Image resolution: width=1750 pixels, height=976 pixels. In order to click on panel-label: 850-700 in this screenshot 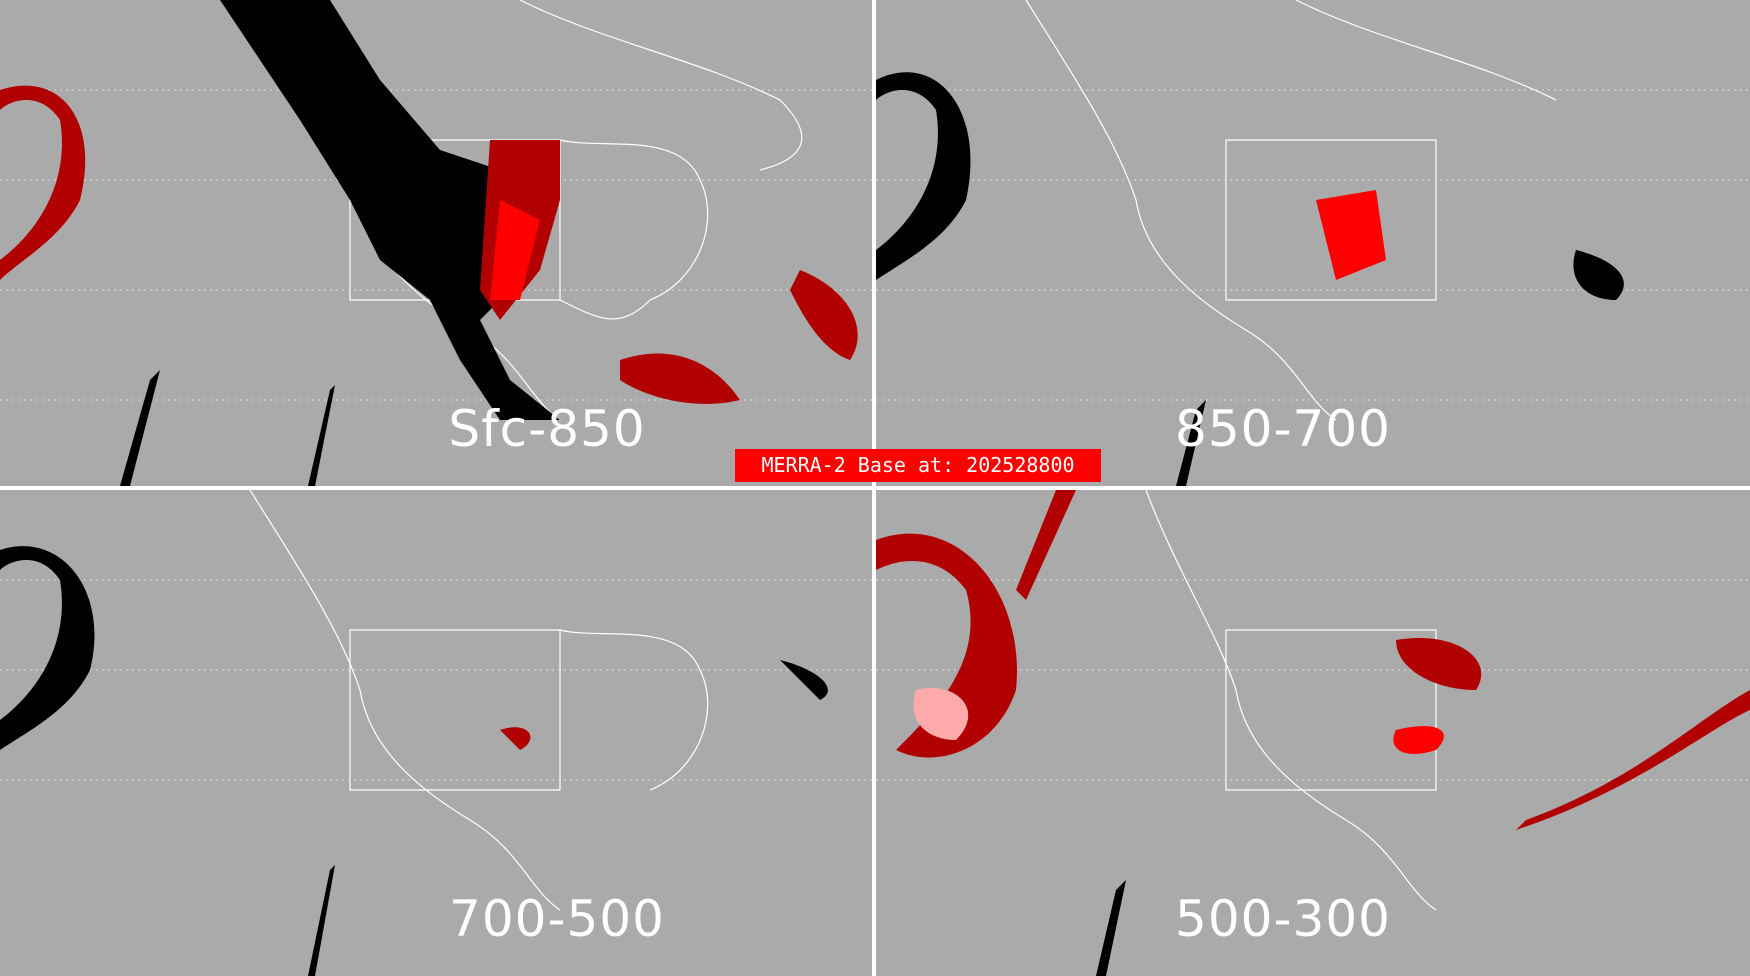, I will do `click(1283, 429)`.